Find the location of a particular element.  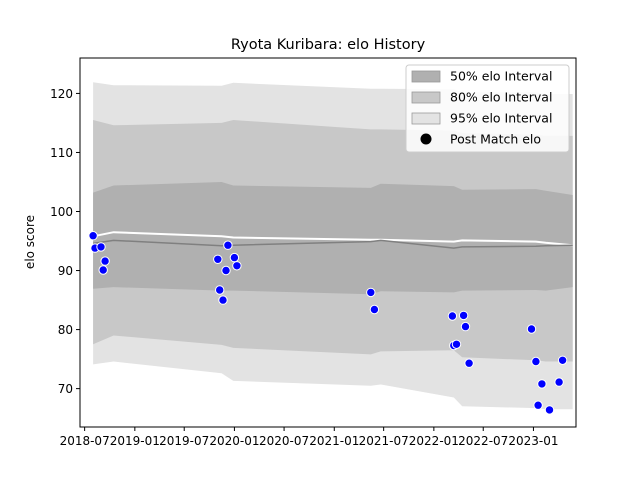

legend-box is located at coordinates (487, 108).